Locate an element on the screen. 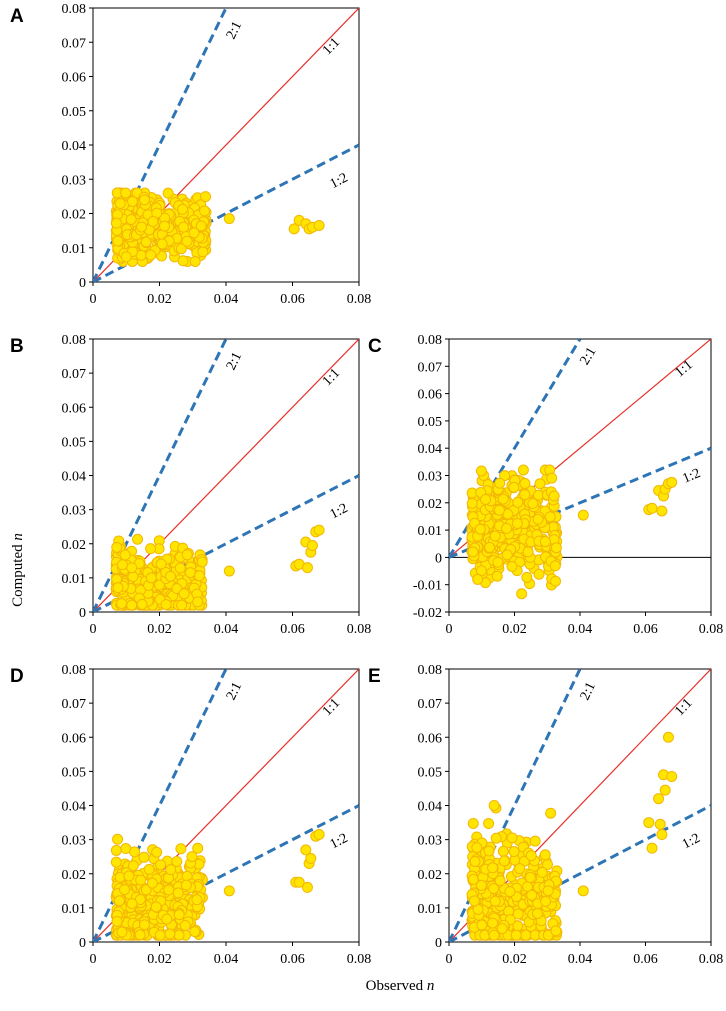 The image size is (726, 1011). y-tick-label: 0.07 is located at coordinates (430, 704).